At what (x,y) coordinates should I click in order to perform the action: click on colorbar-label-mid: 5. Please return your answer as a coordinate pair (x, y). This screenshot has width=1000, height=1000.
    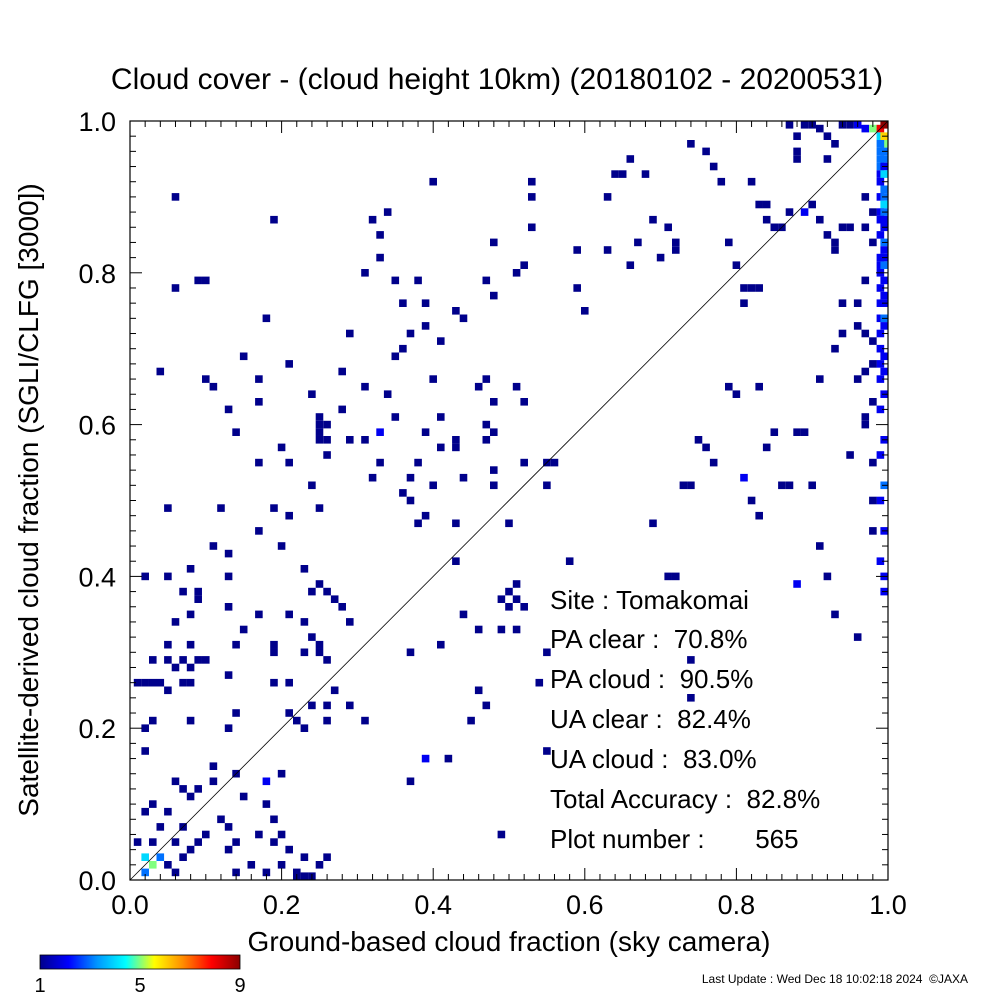
    Looking at the image, I should click on (139, 986).